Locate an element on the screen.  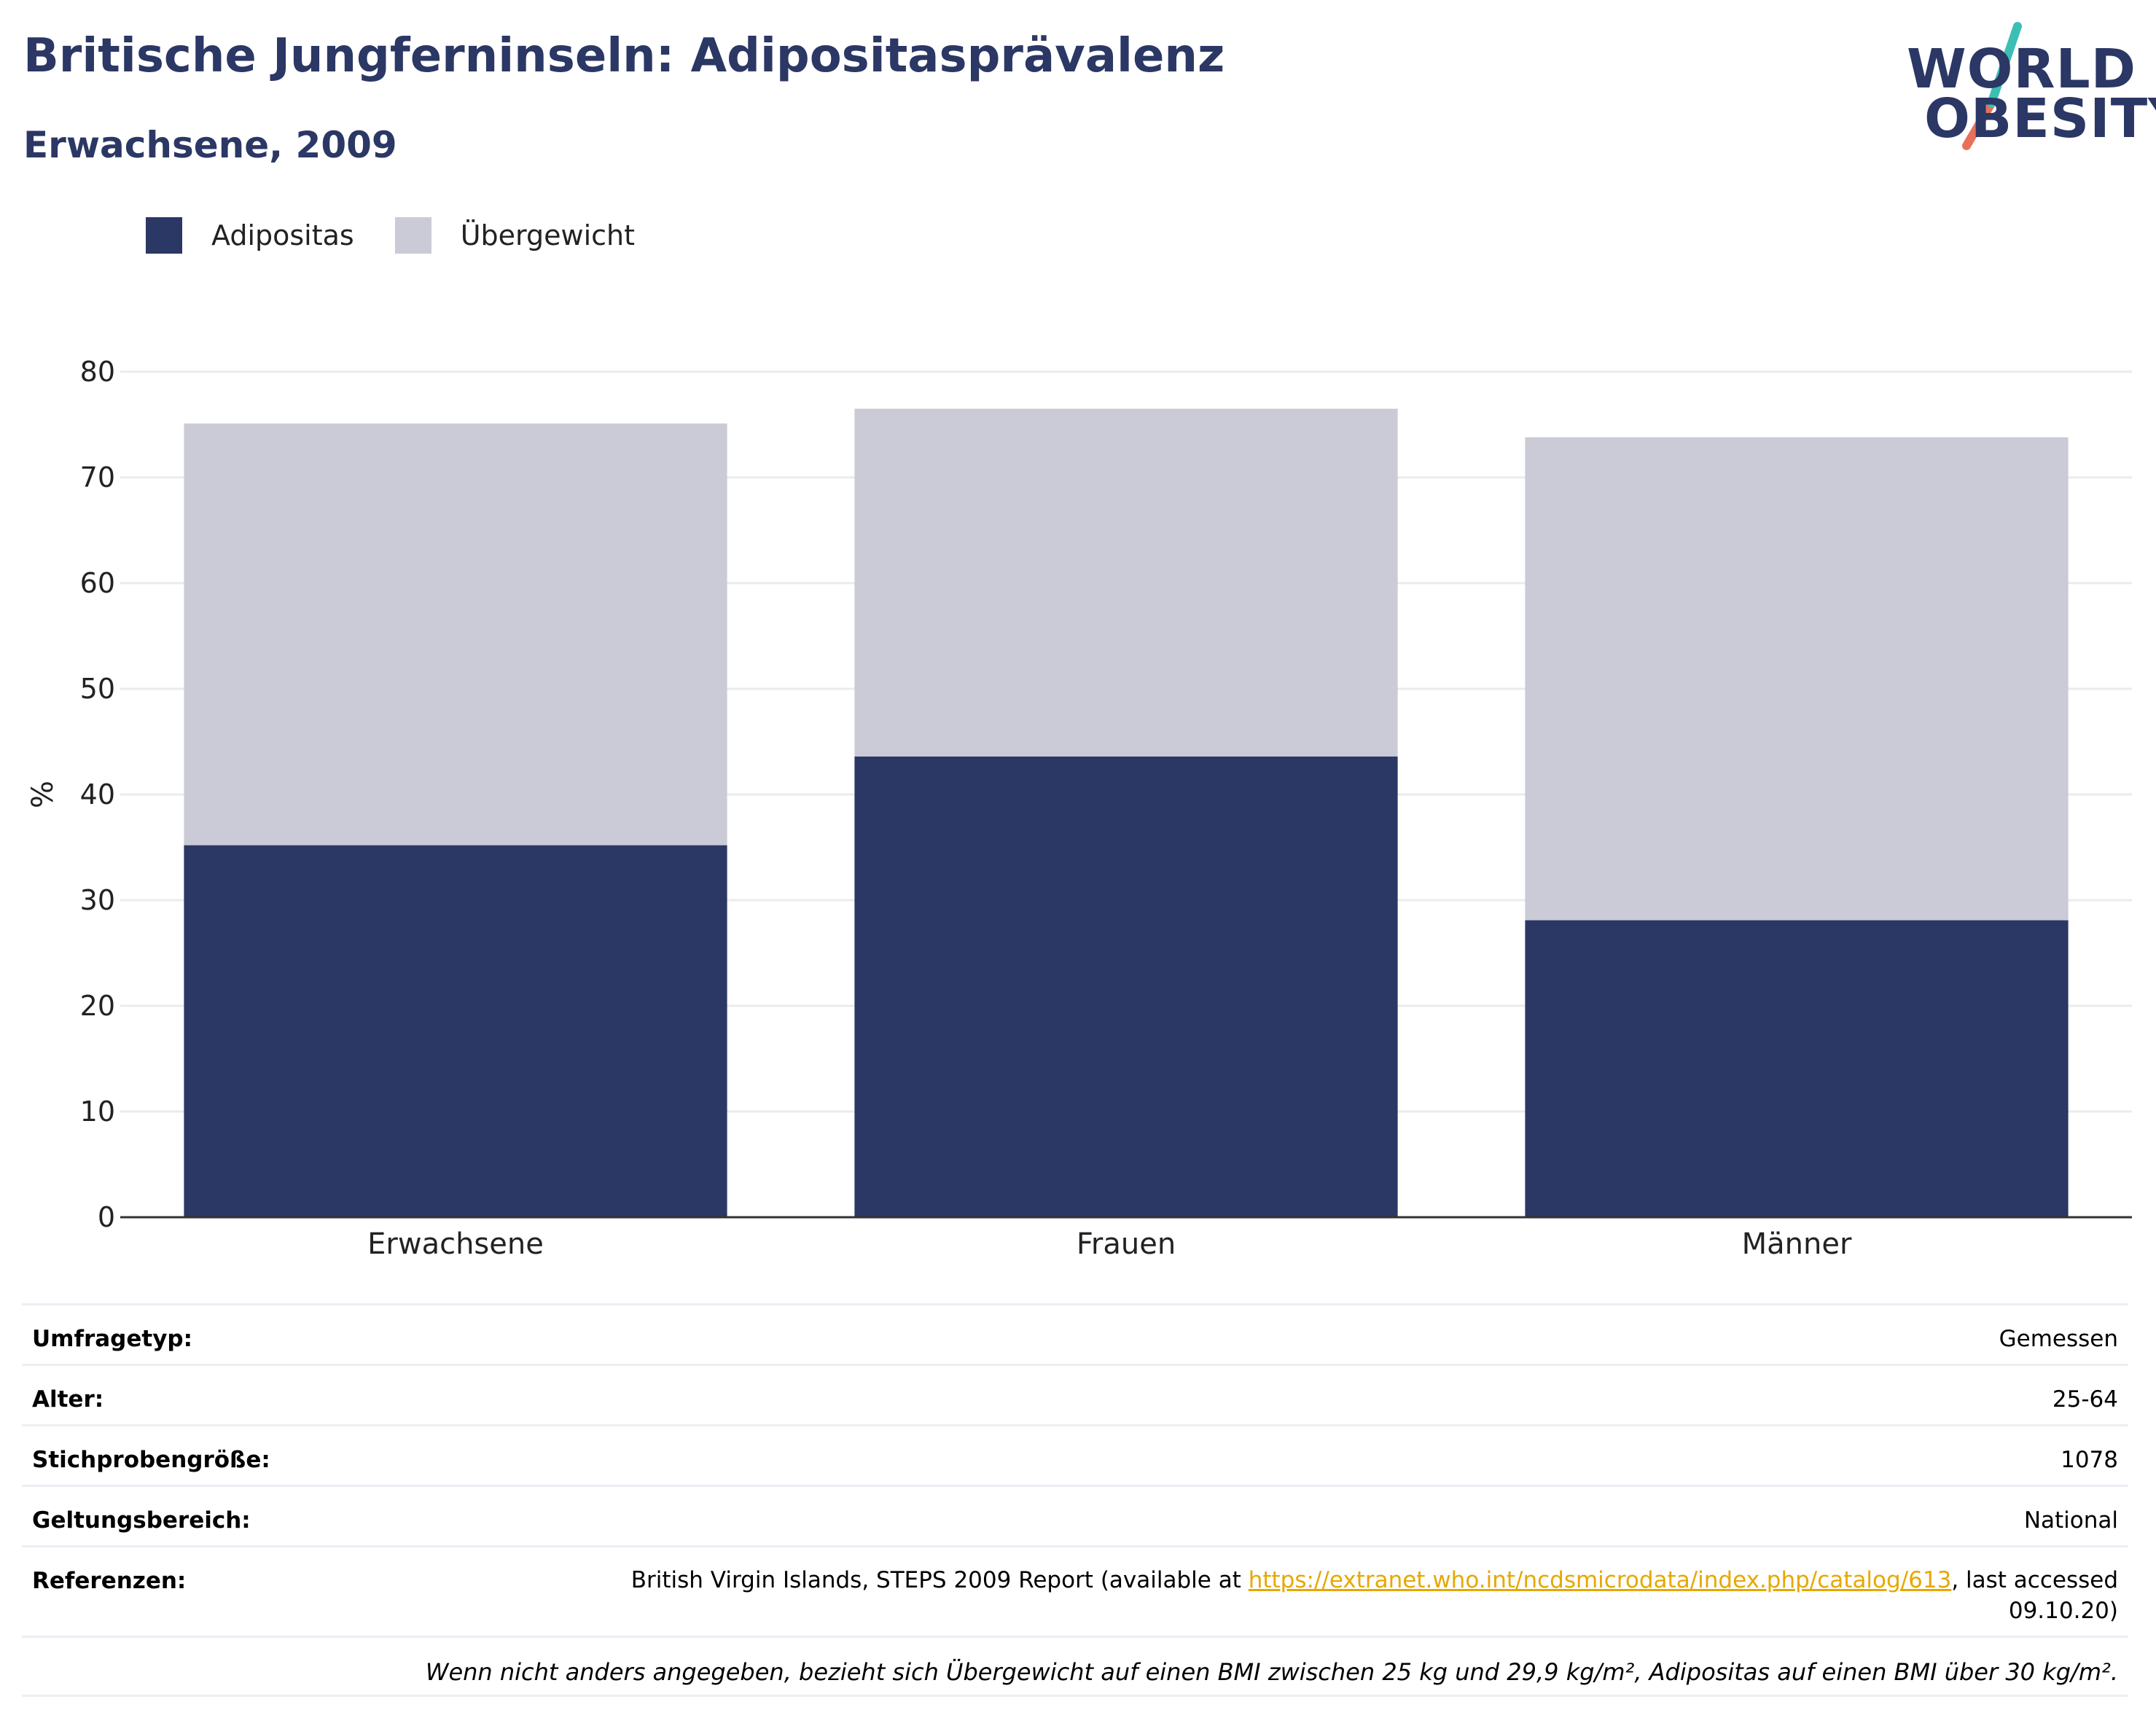
info-key: Umfragetyp: is located at coordinates (112, 1339).